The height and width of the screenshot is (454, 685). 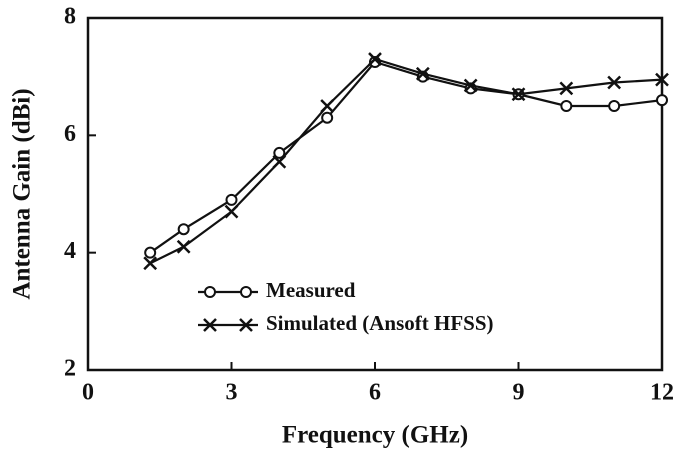 I want to click on y-axis-label: Antenna Gain (dBi), so click(x=22, y=193).